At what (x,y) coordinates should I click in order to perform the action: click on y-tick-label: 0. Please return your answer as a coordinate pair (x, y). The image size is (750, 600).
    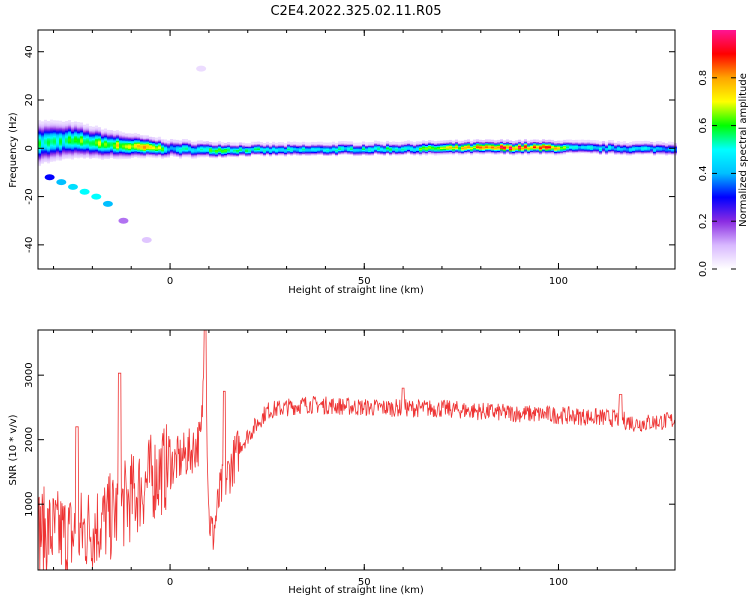
    Looking at the image, I should click on (29, 148).